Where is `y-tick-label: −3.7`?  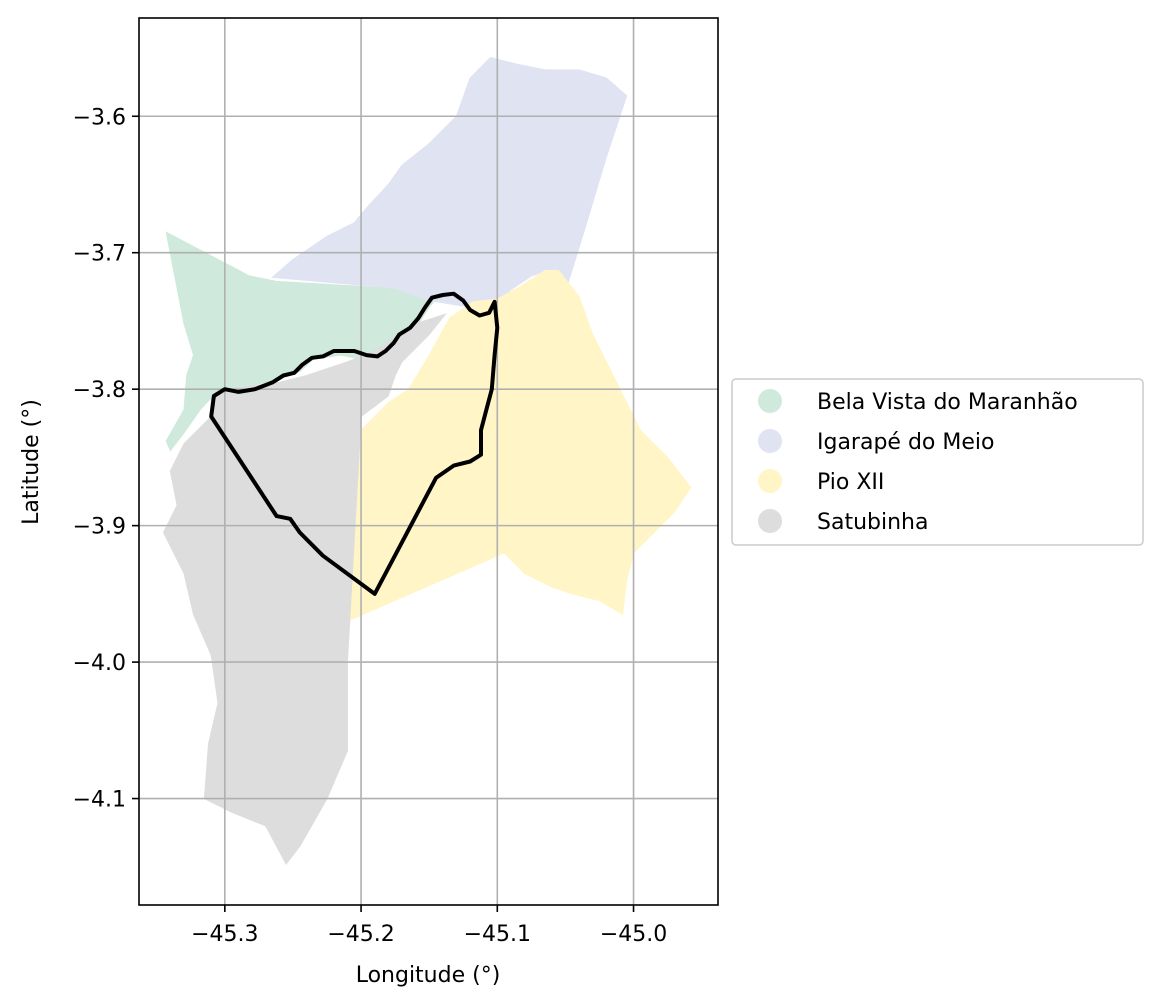 y-tick-label: −3.7 is located at coordinates (99, 254).